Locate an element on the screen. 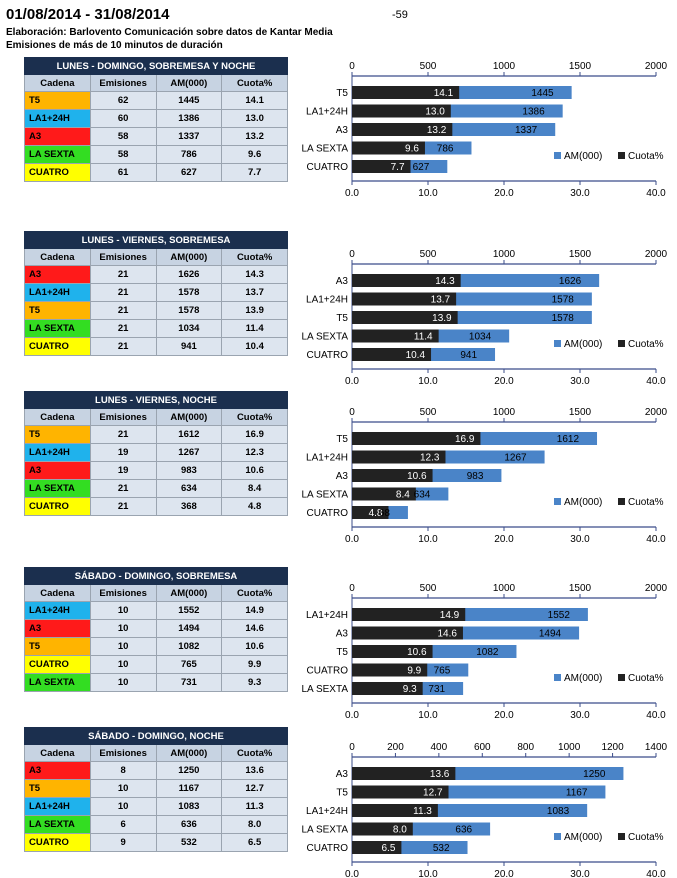  cuota-value-label: 16.9 is located at coordinates (465, 439).